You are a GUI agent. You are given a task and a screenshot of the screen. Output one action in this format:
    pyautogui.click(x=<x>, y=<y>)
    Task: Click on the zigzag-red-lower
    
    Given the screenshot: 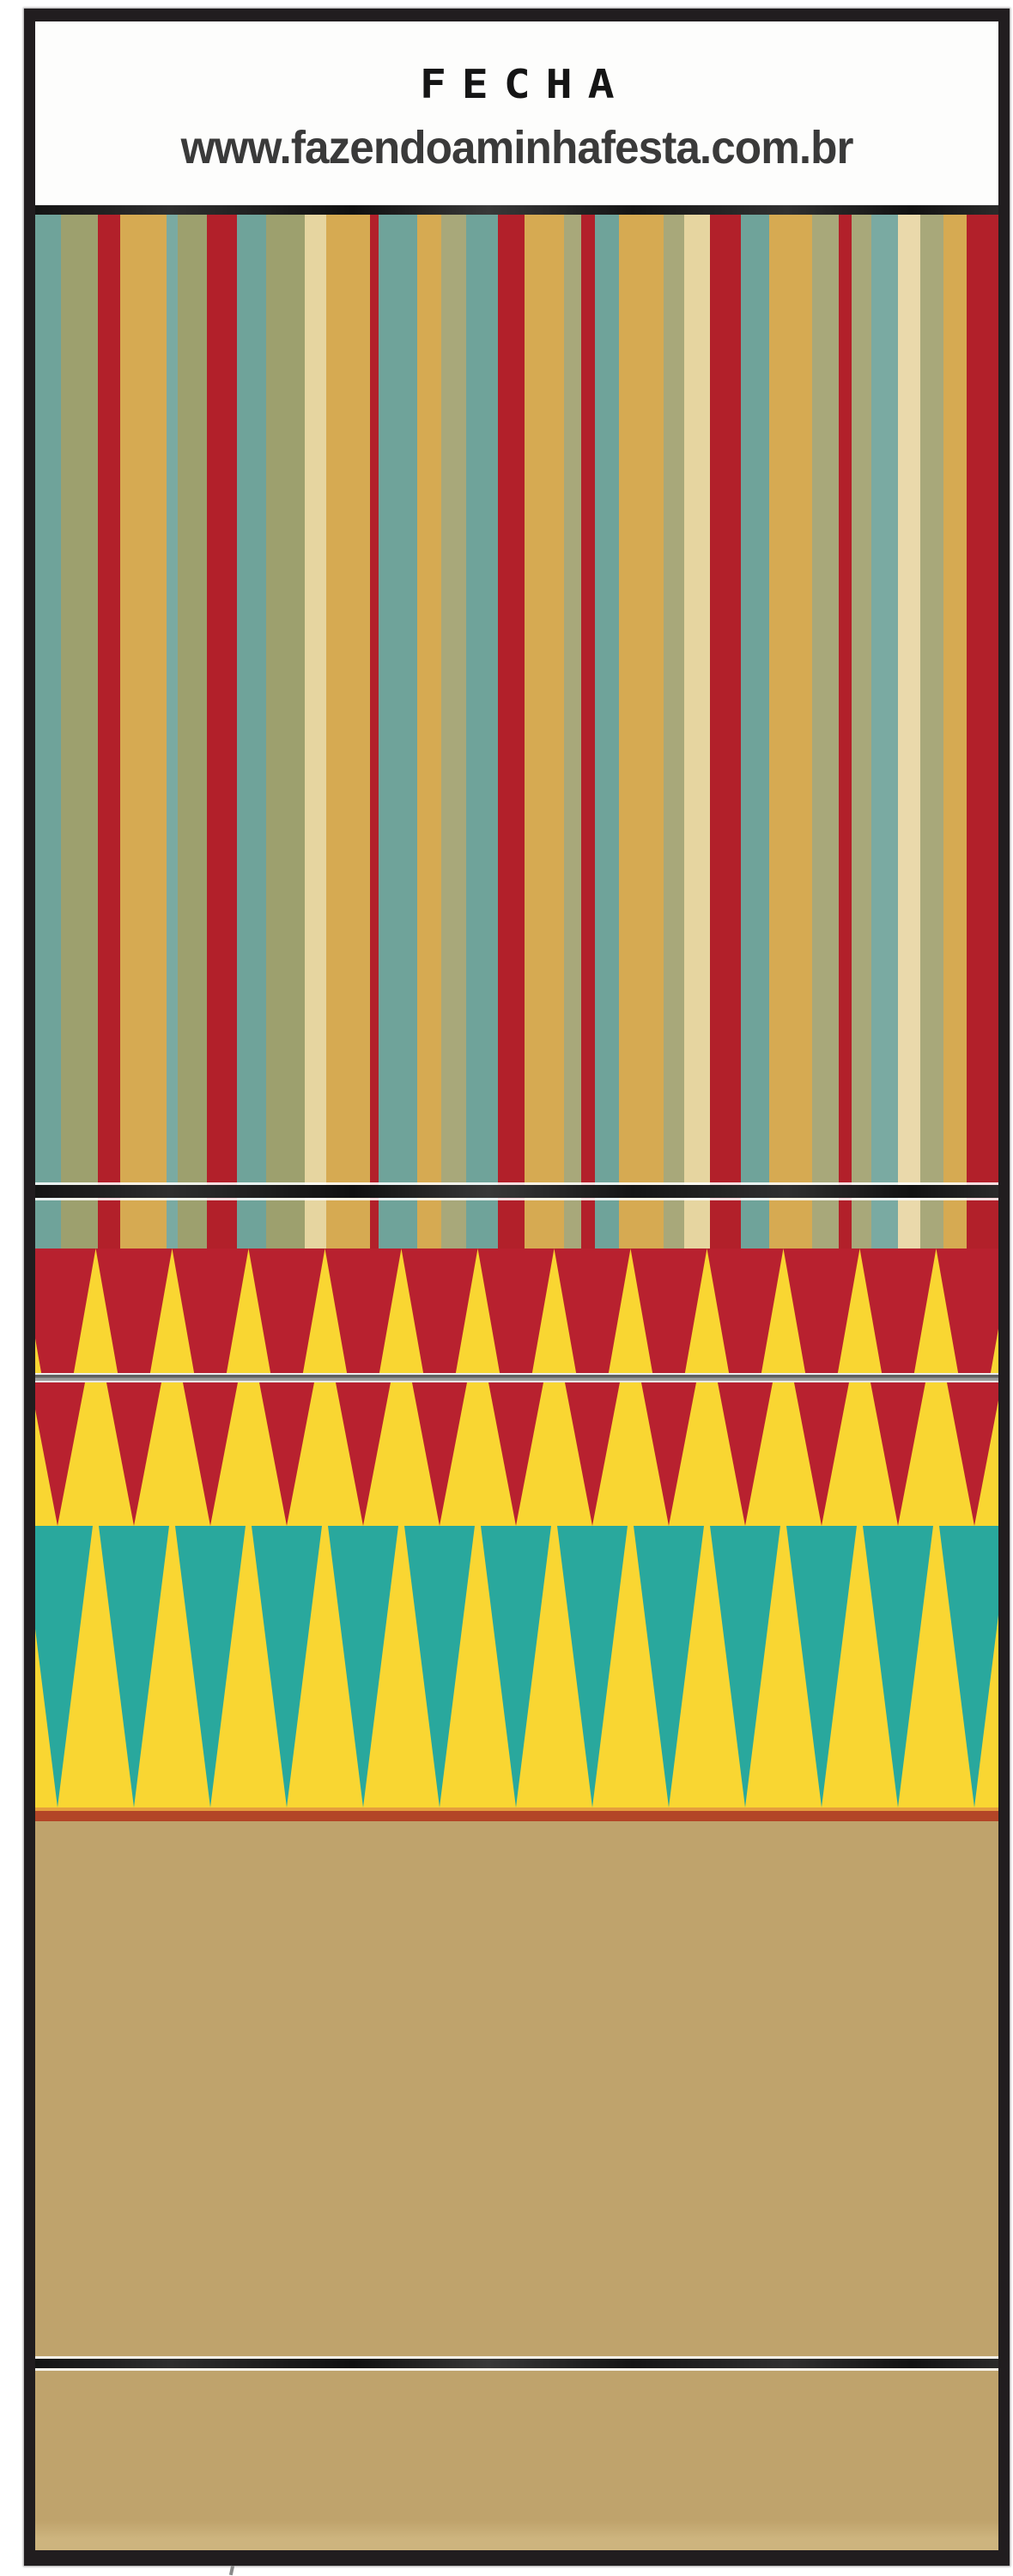 What is the action you would take?
    pyautogui.click(x=516, y=1455)
    